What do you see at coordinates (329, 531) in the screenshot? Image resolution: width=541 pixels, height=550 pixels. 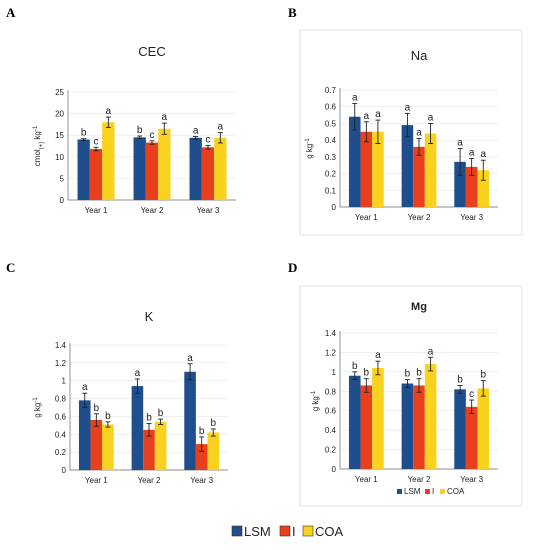 I see `legend-label-coa: COA` at bounding box center [329, 531].